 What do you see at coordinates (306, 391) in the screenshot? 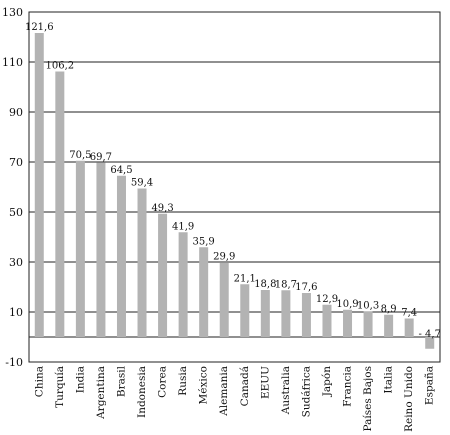
I see `category-label: Sudáfrica` at bounding box center [306, 391].